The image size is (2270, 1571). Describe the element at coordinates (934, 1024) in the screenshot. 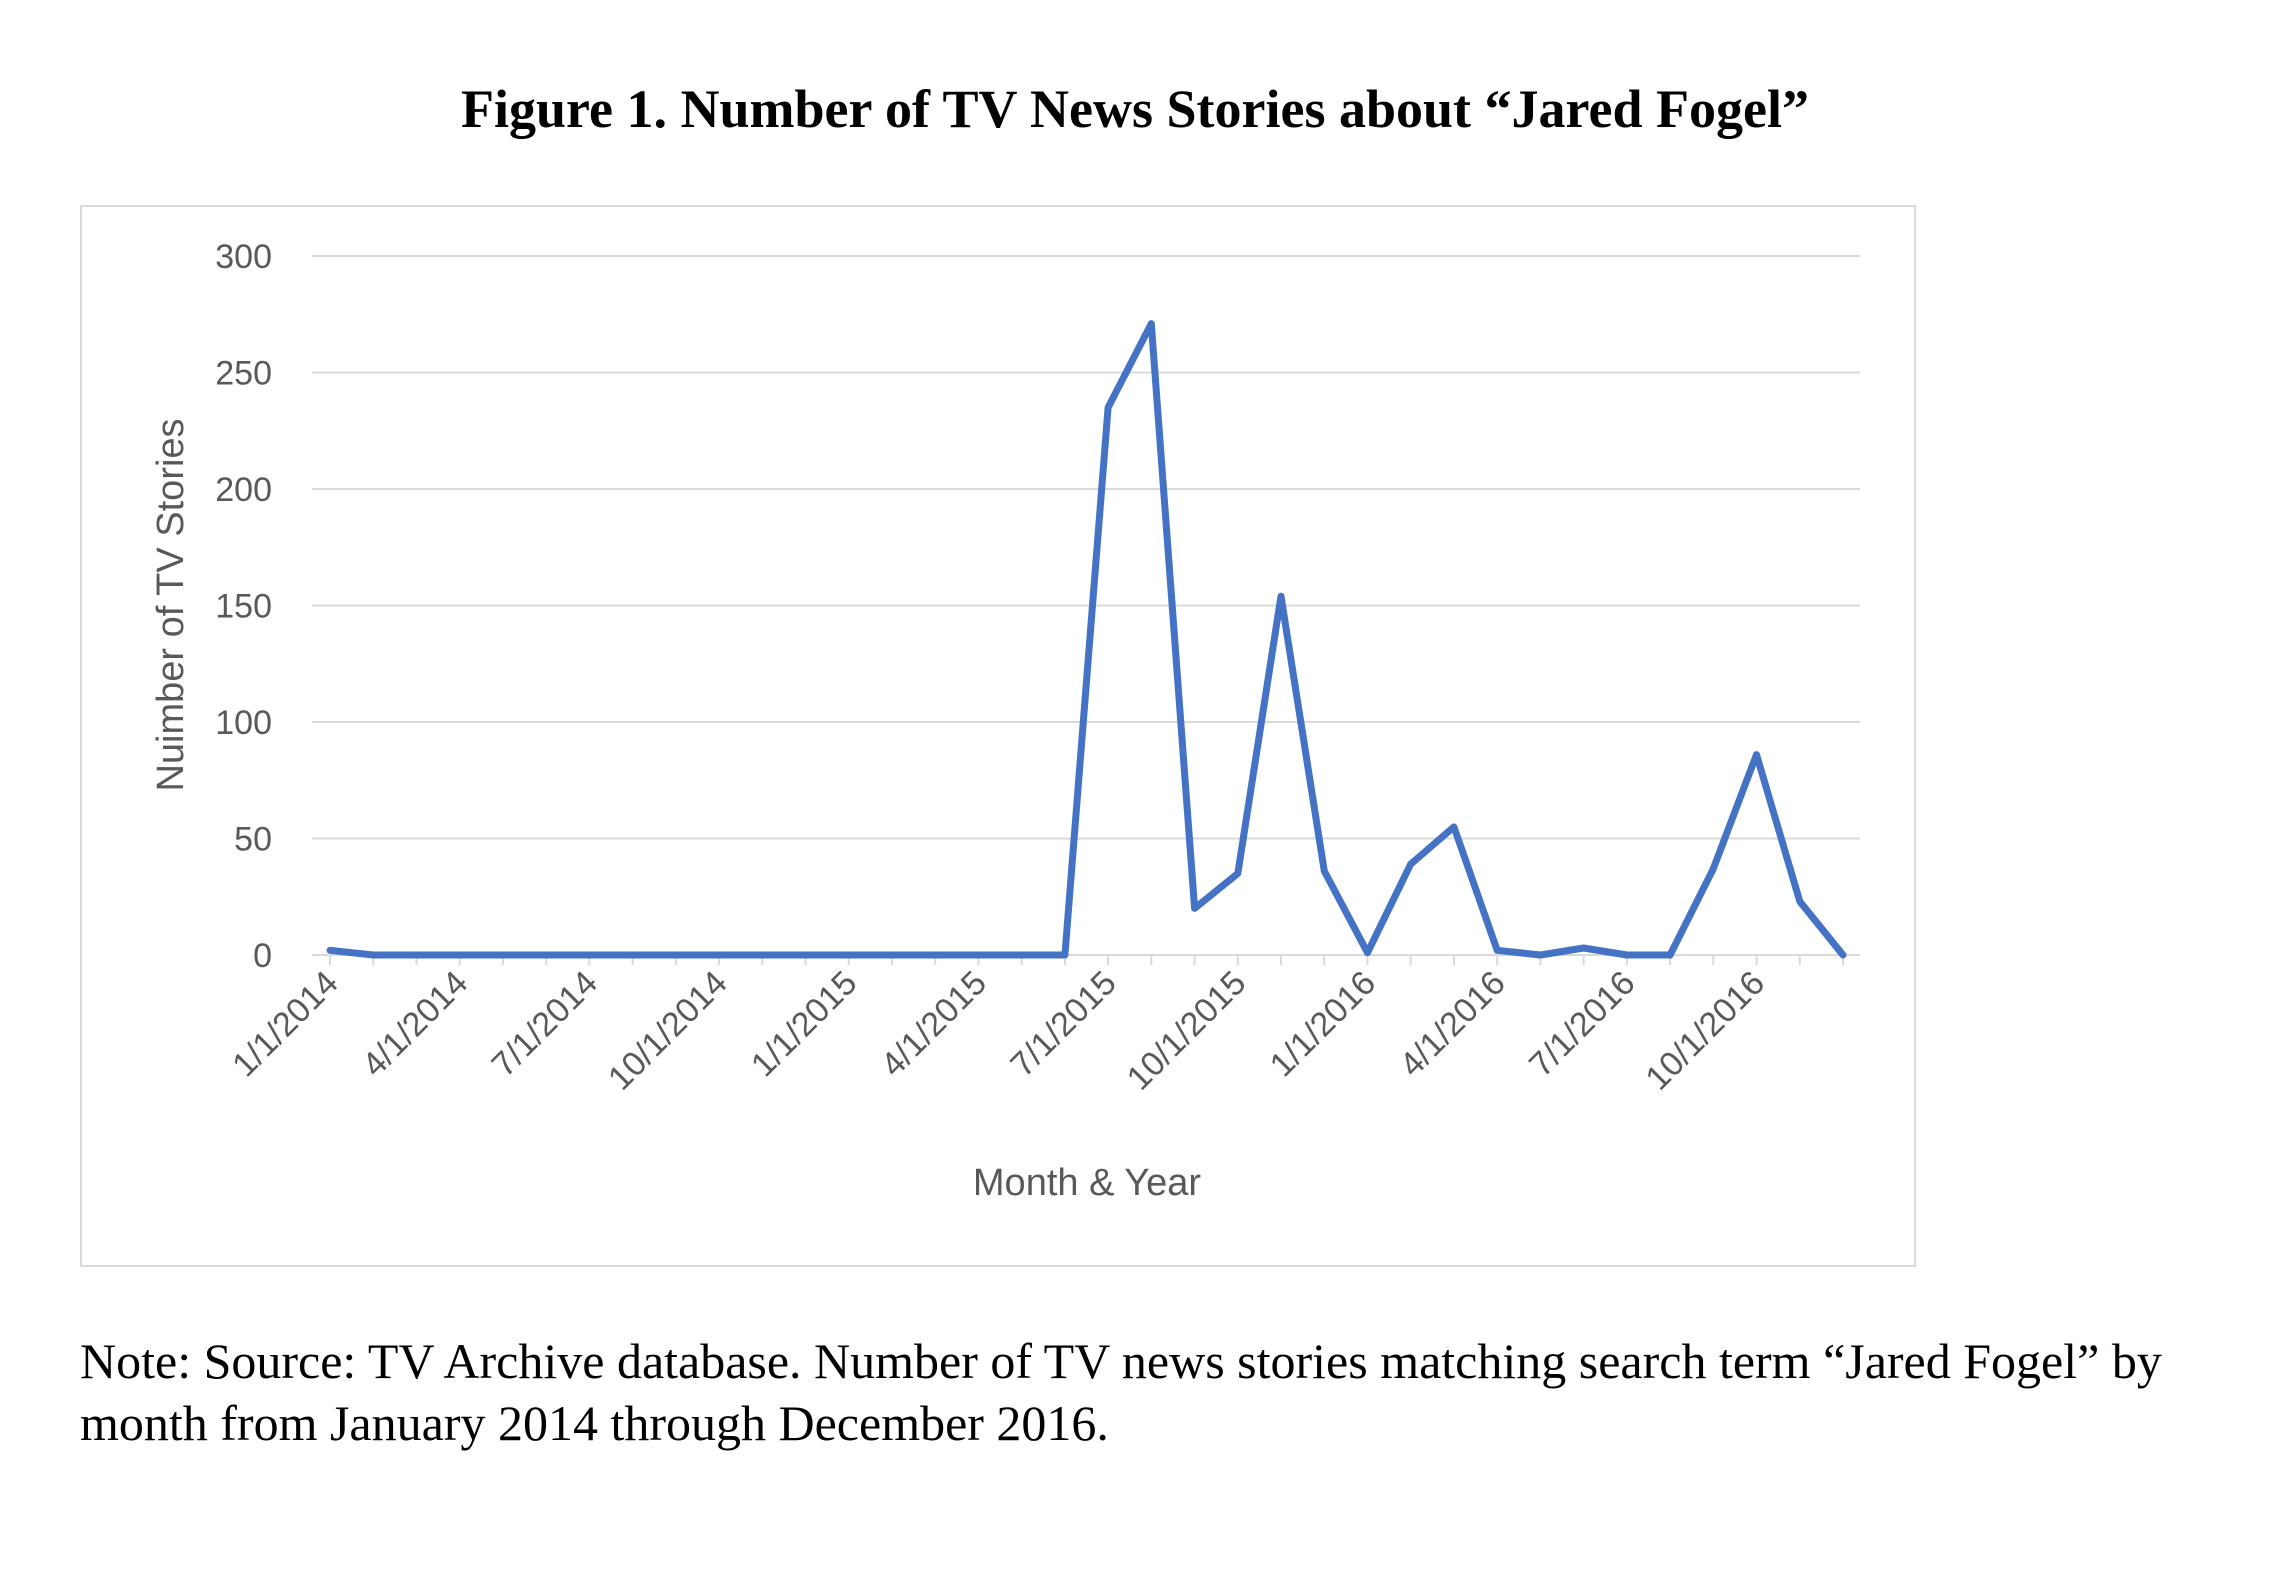

I see `x-tick-label: 4/1/2015` at that location.